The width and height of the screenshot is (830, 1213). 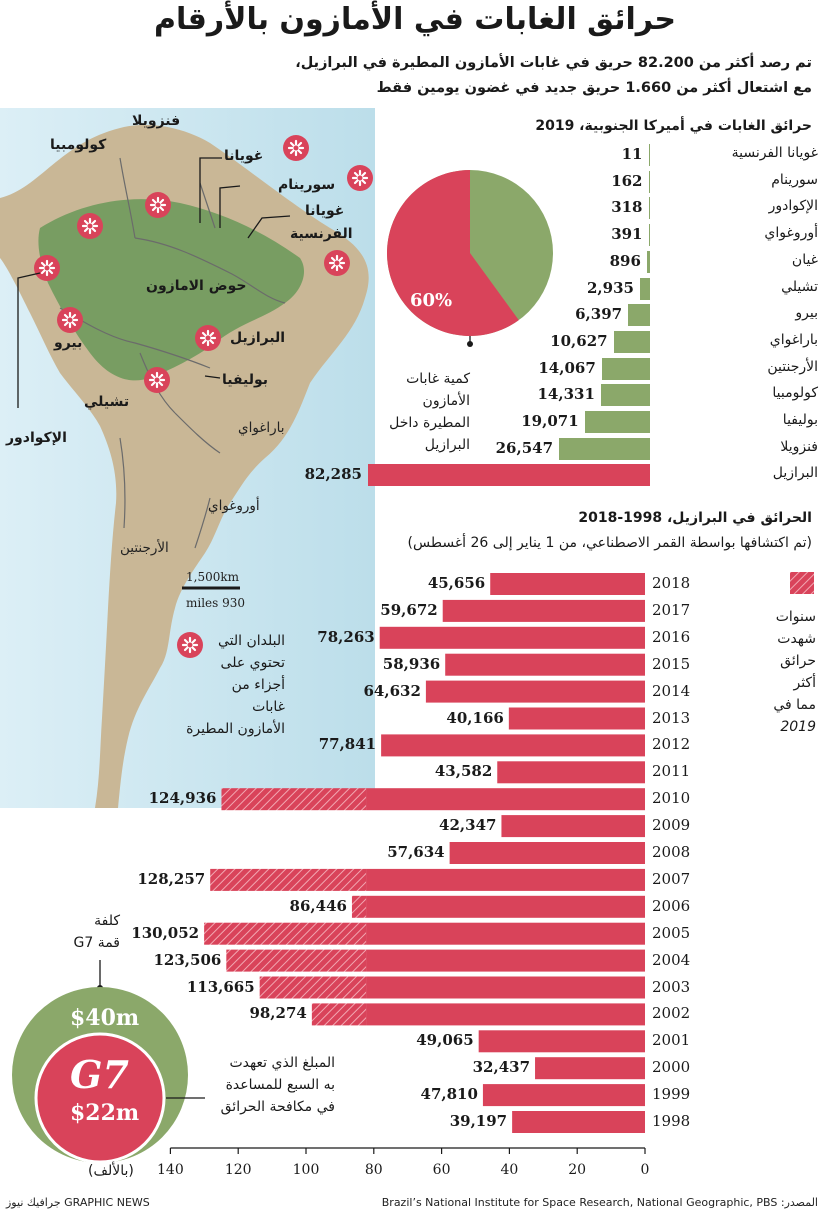 What do you see at coordinates (671, 744) in the screenshot?
I see `brazil-year-label: 2012` at bounding box center [671, 744].